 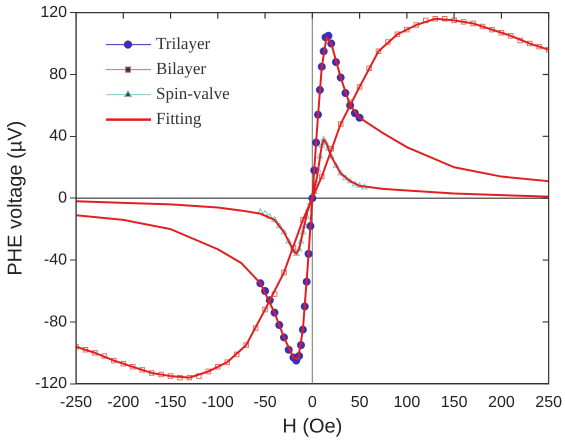 What do you see at coordinates (407, 402) in the screenshot?
I see `x-tick-label: 100` at bounding box center [407, 402].